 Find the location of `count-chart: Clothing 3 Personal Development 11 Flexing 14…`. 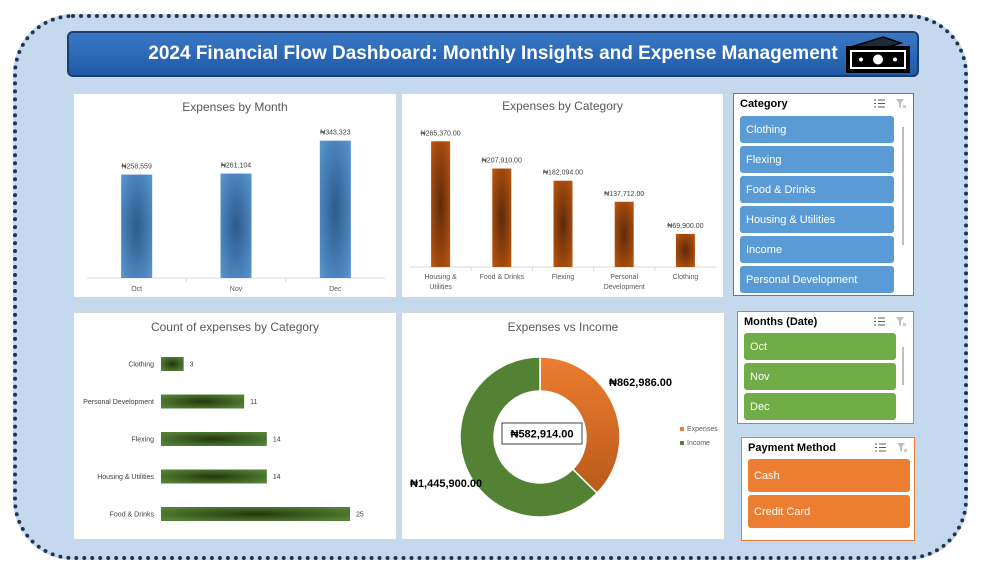

count-chart: Clothing 3 Personal Development 11 Flexing 14… is located at coordinates (223, 439).